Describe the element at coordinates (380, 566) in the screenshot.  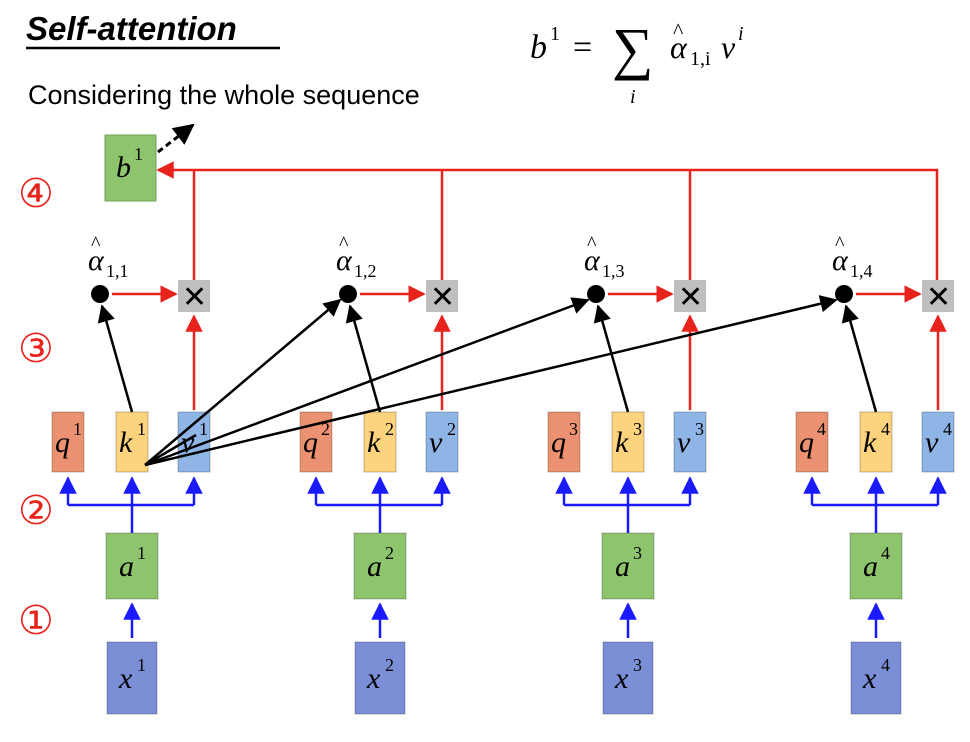
I see `a-2-box` at that location.